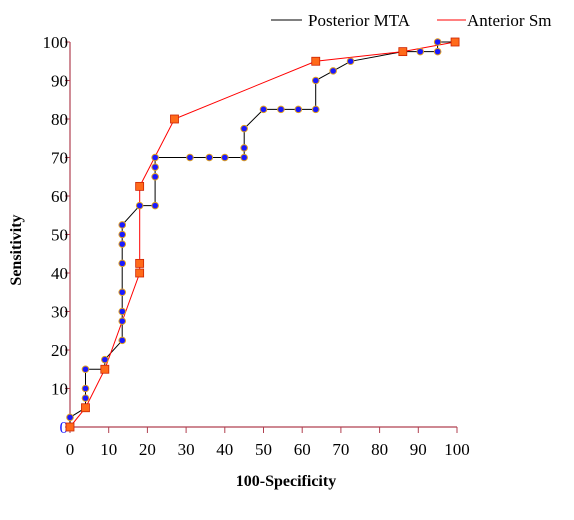  What do you see at coordinates (302, 449) in the screenshot?
I see `x-tick-label: 60` at bounding box center [302, 449].